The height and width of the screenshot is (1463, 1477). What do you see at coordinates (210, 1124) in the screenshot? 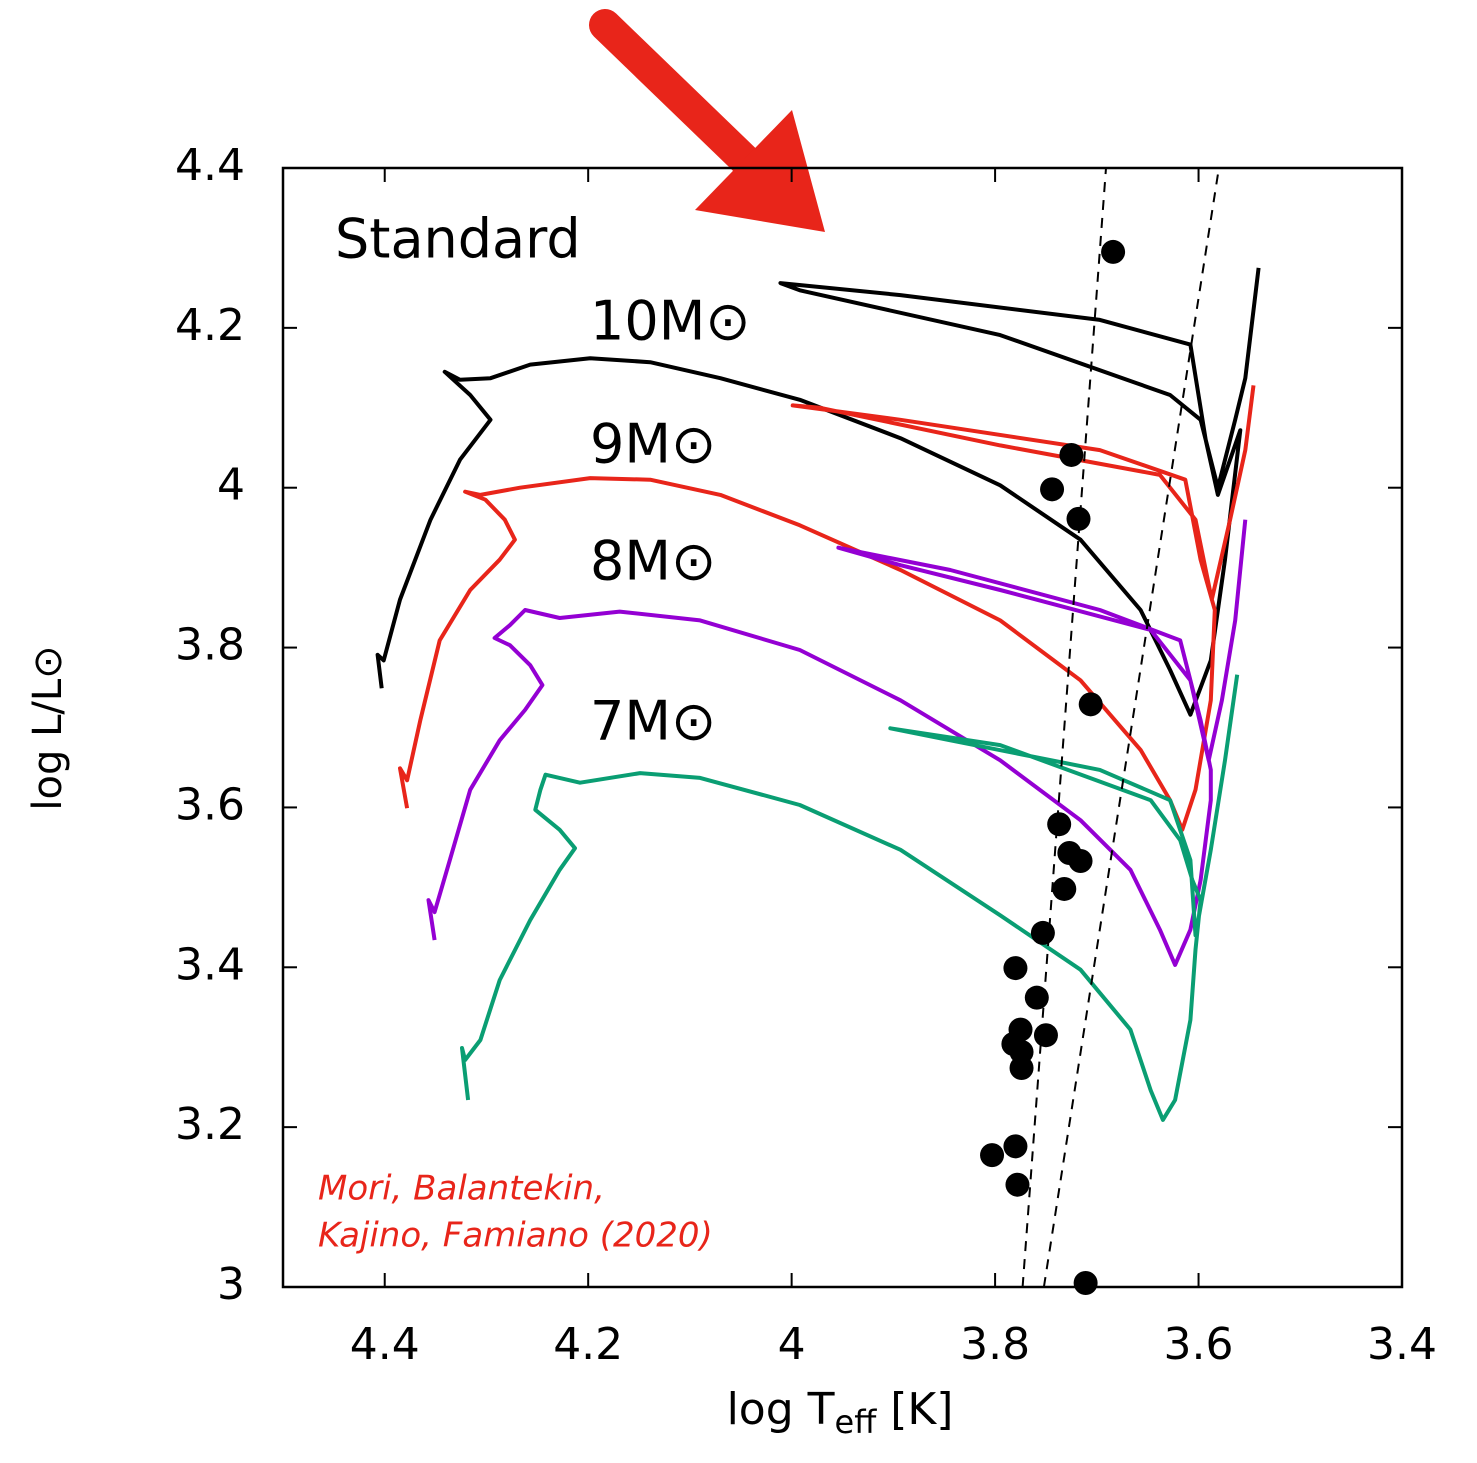
I see `y-tick-label: 3.2` at bounding box center [210, 1124].